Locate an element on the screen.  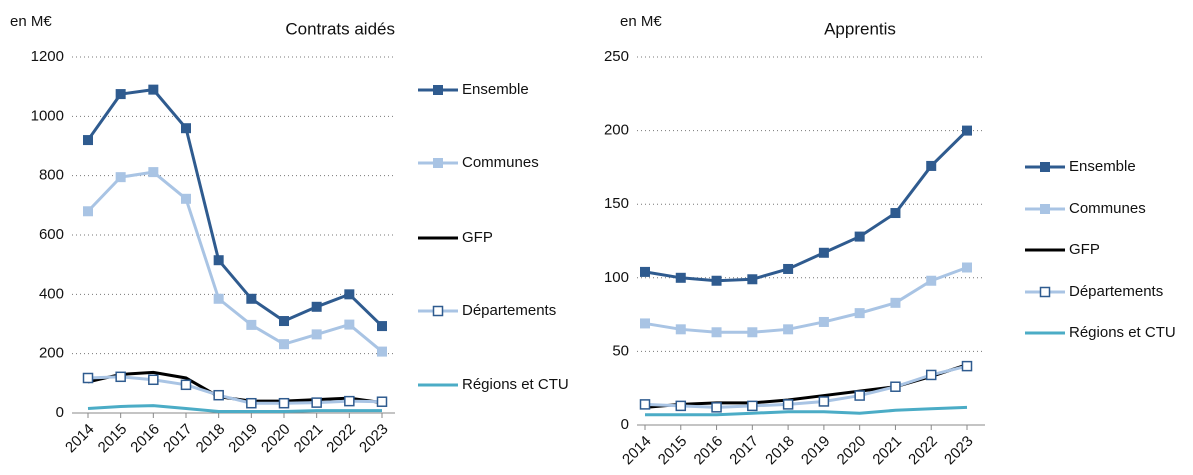
x-tick-label: 2023 is located at coordinates (374, 439).